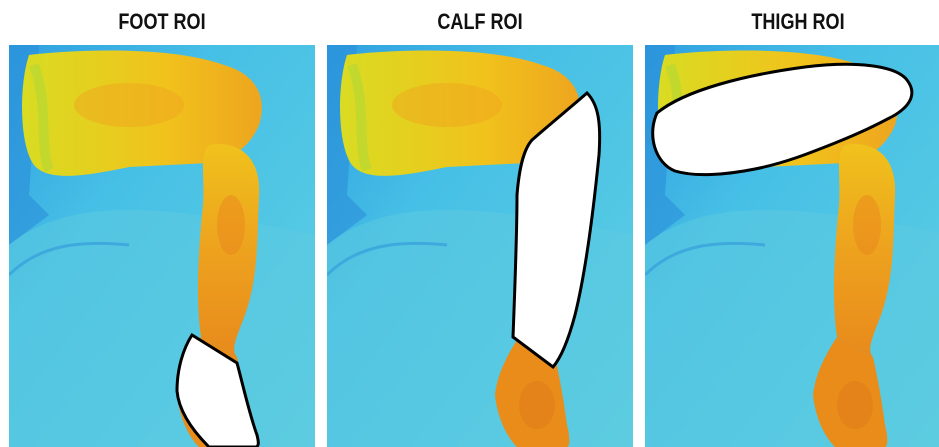 The image size is (939, 447). What do you see at coordinates (217, 389) in the screenshot?
I see `foot-roi-region` at bounding box center [217, 389].